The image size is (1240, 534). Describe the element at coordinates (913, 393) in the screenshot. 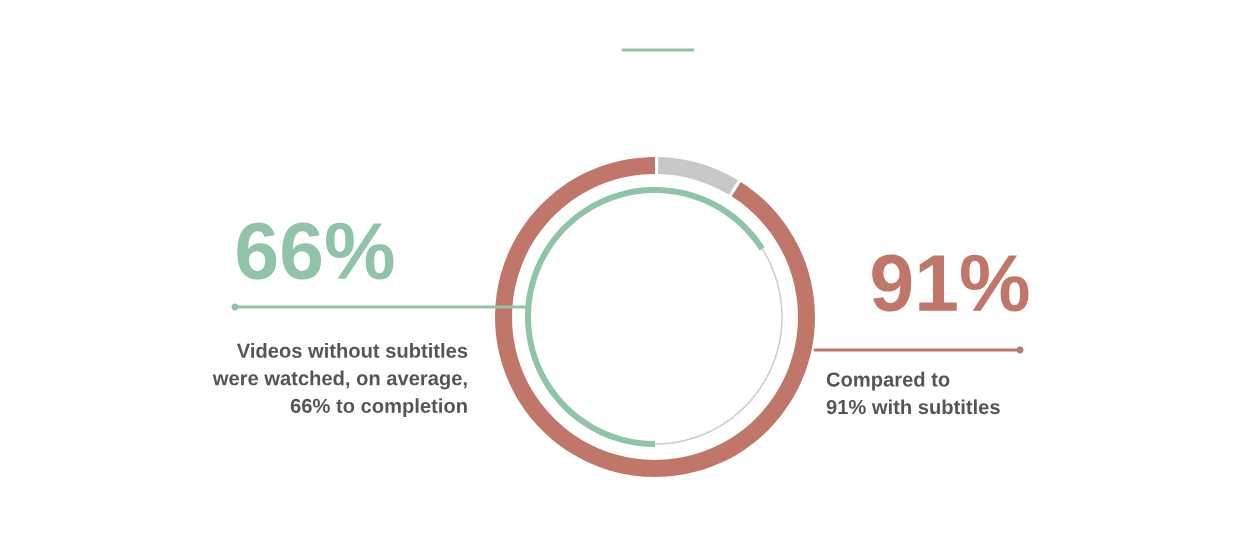

I see `text: Compared to 91% with subtitles` at that location.